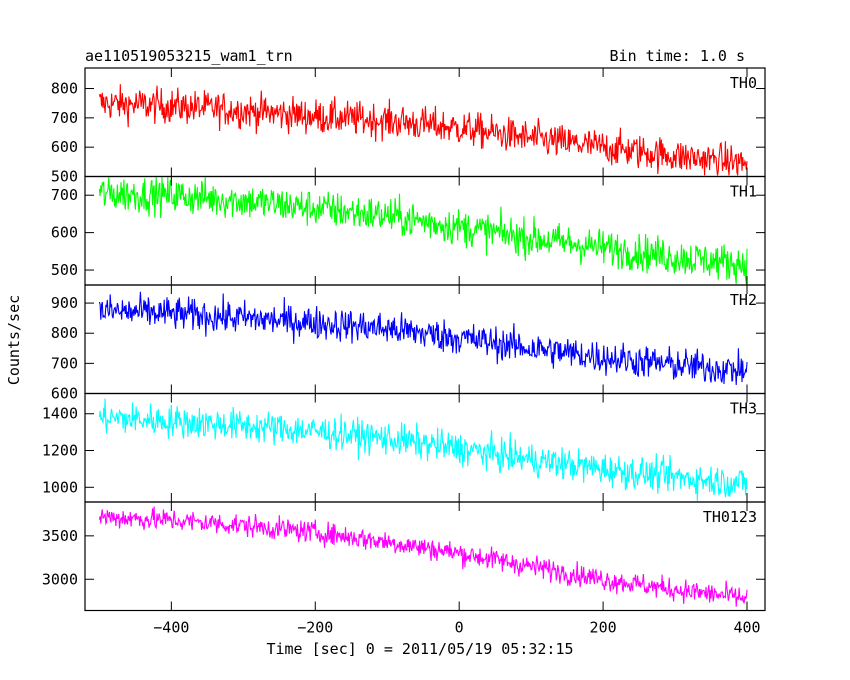  What do you see at coordinates (423, 130) in the screenshot?
I see `series-line-th0` at bounding box center [423, 130].